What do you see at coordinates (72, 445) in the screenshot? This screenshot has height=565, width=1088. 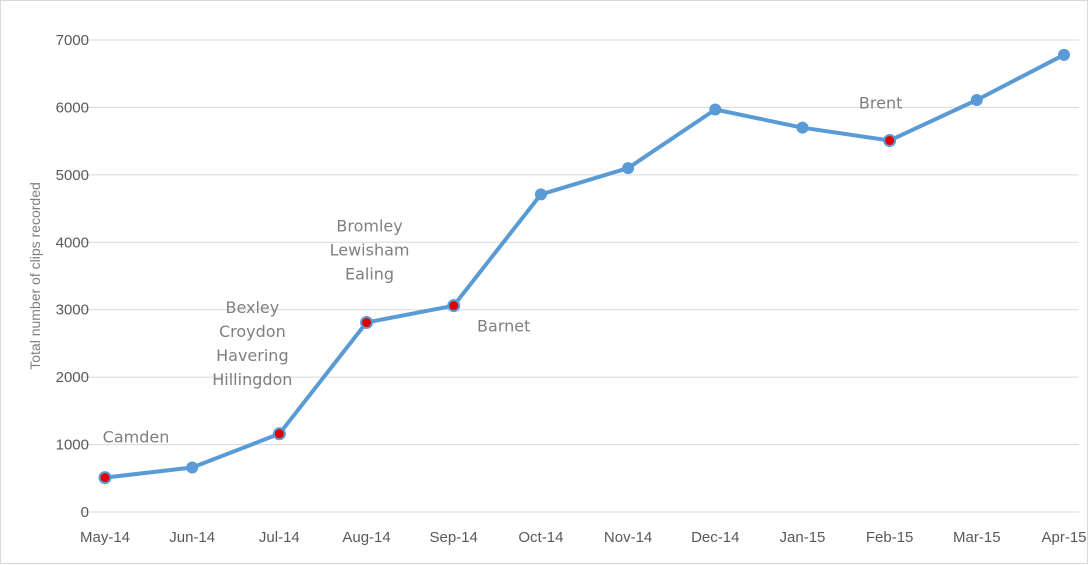 I see `y-tick-label-1000: 1000` at bounding box center [72, 445].